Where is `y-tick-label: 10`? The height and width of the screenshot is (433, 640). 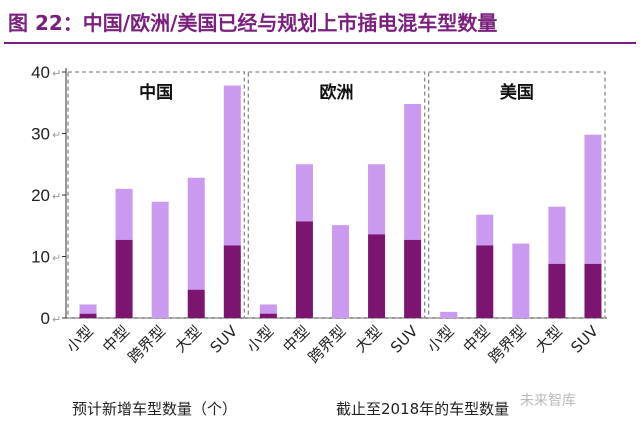
y-tick-label: 10 is located at coordinates (40, 257).